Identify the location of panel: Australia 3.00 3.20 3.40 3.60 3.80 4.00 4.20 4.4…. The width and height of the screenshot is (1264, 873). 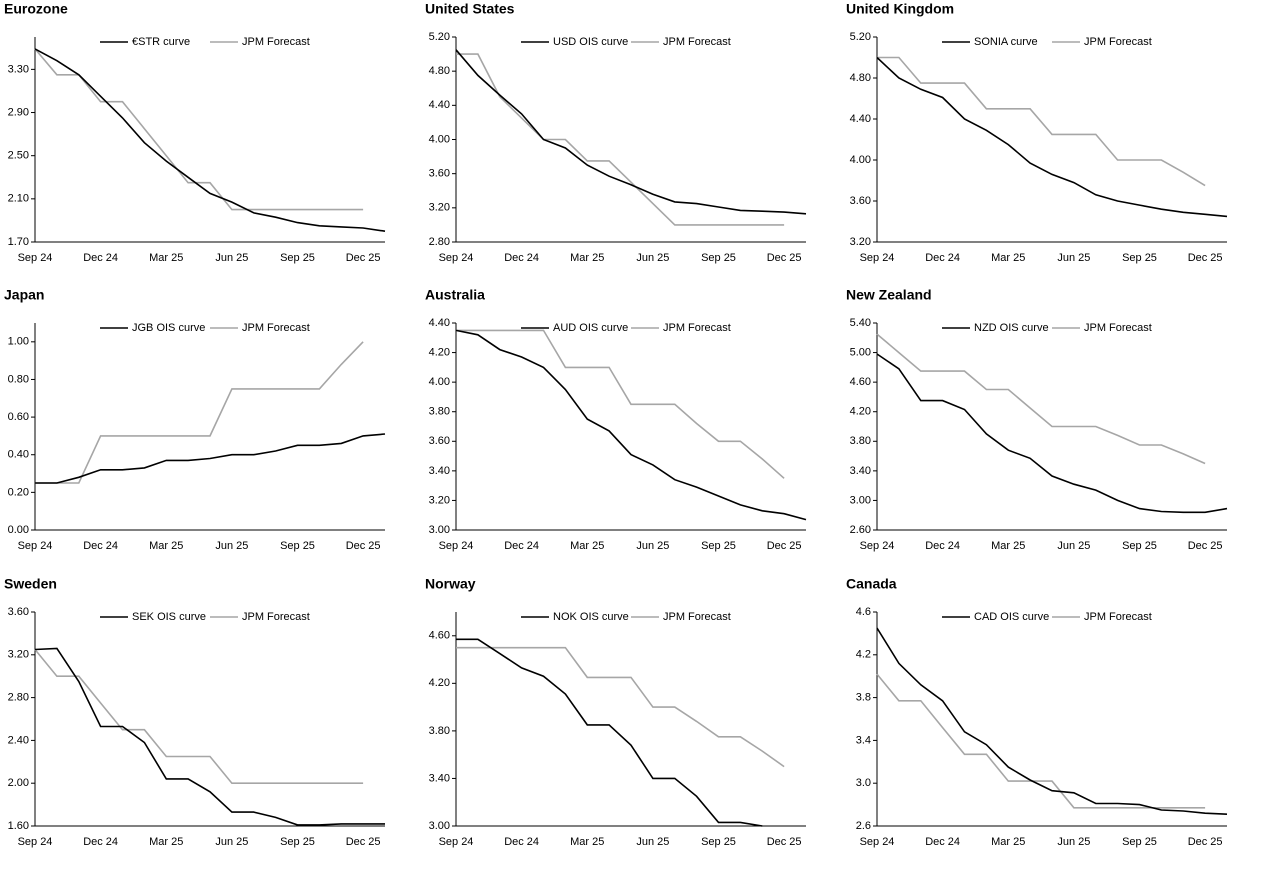
(616, 419).